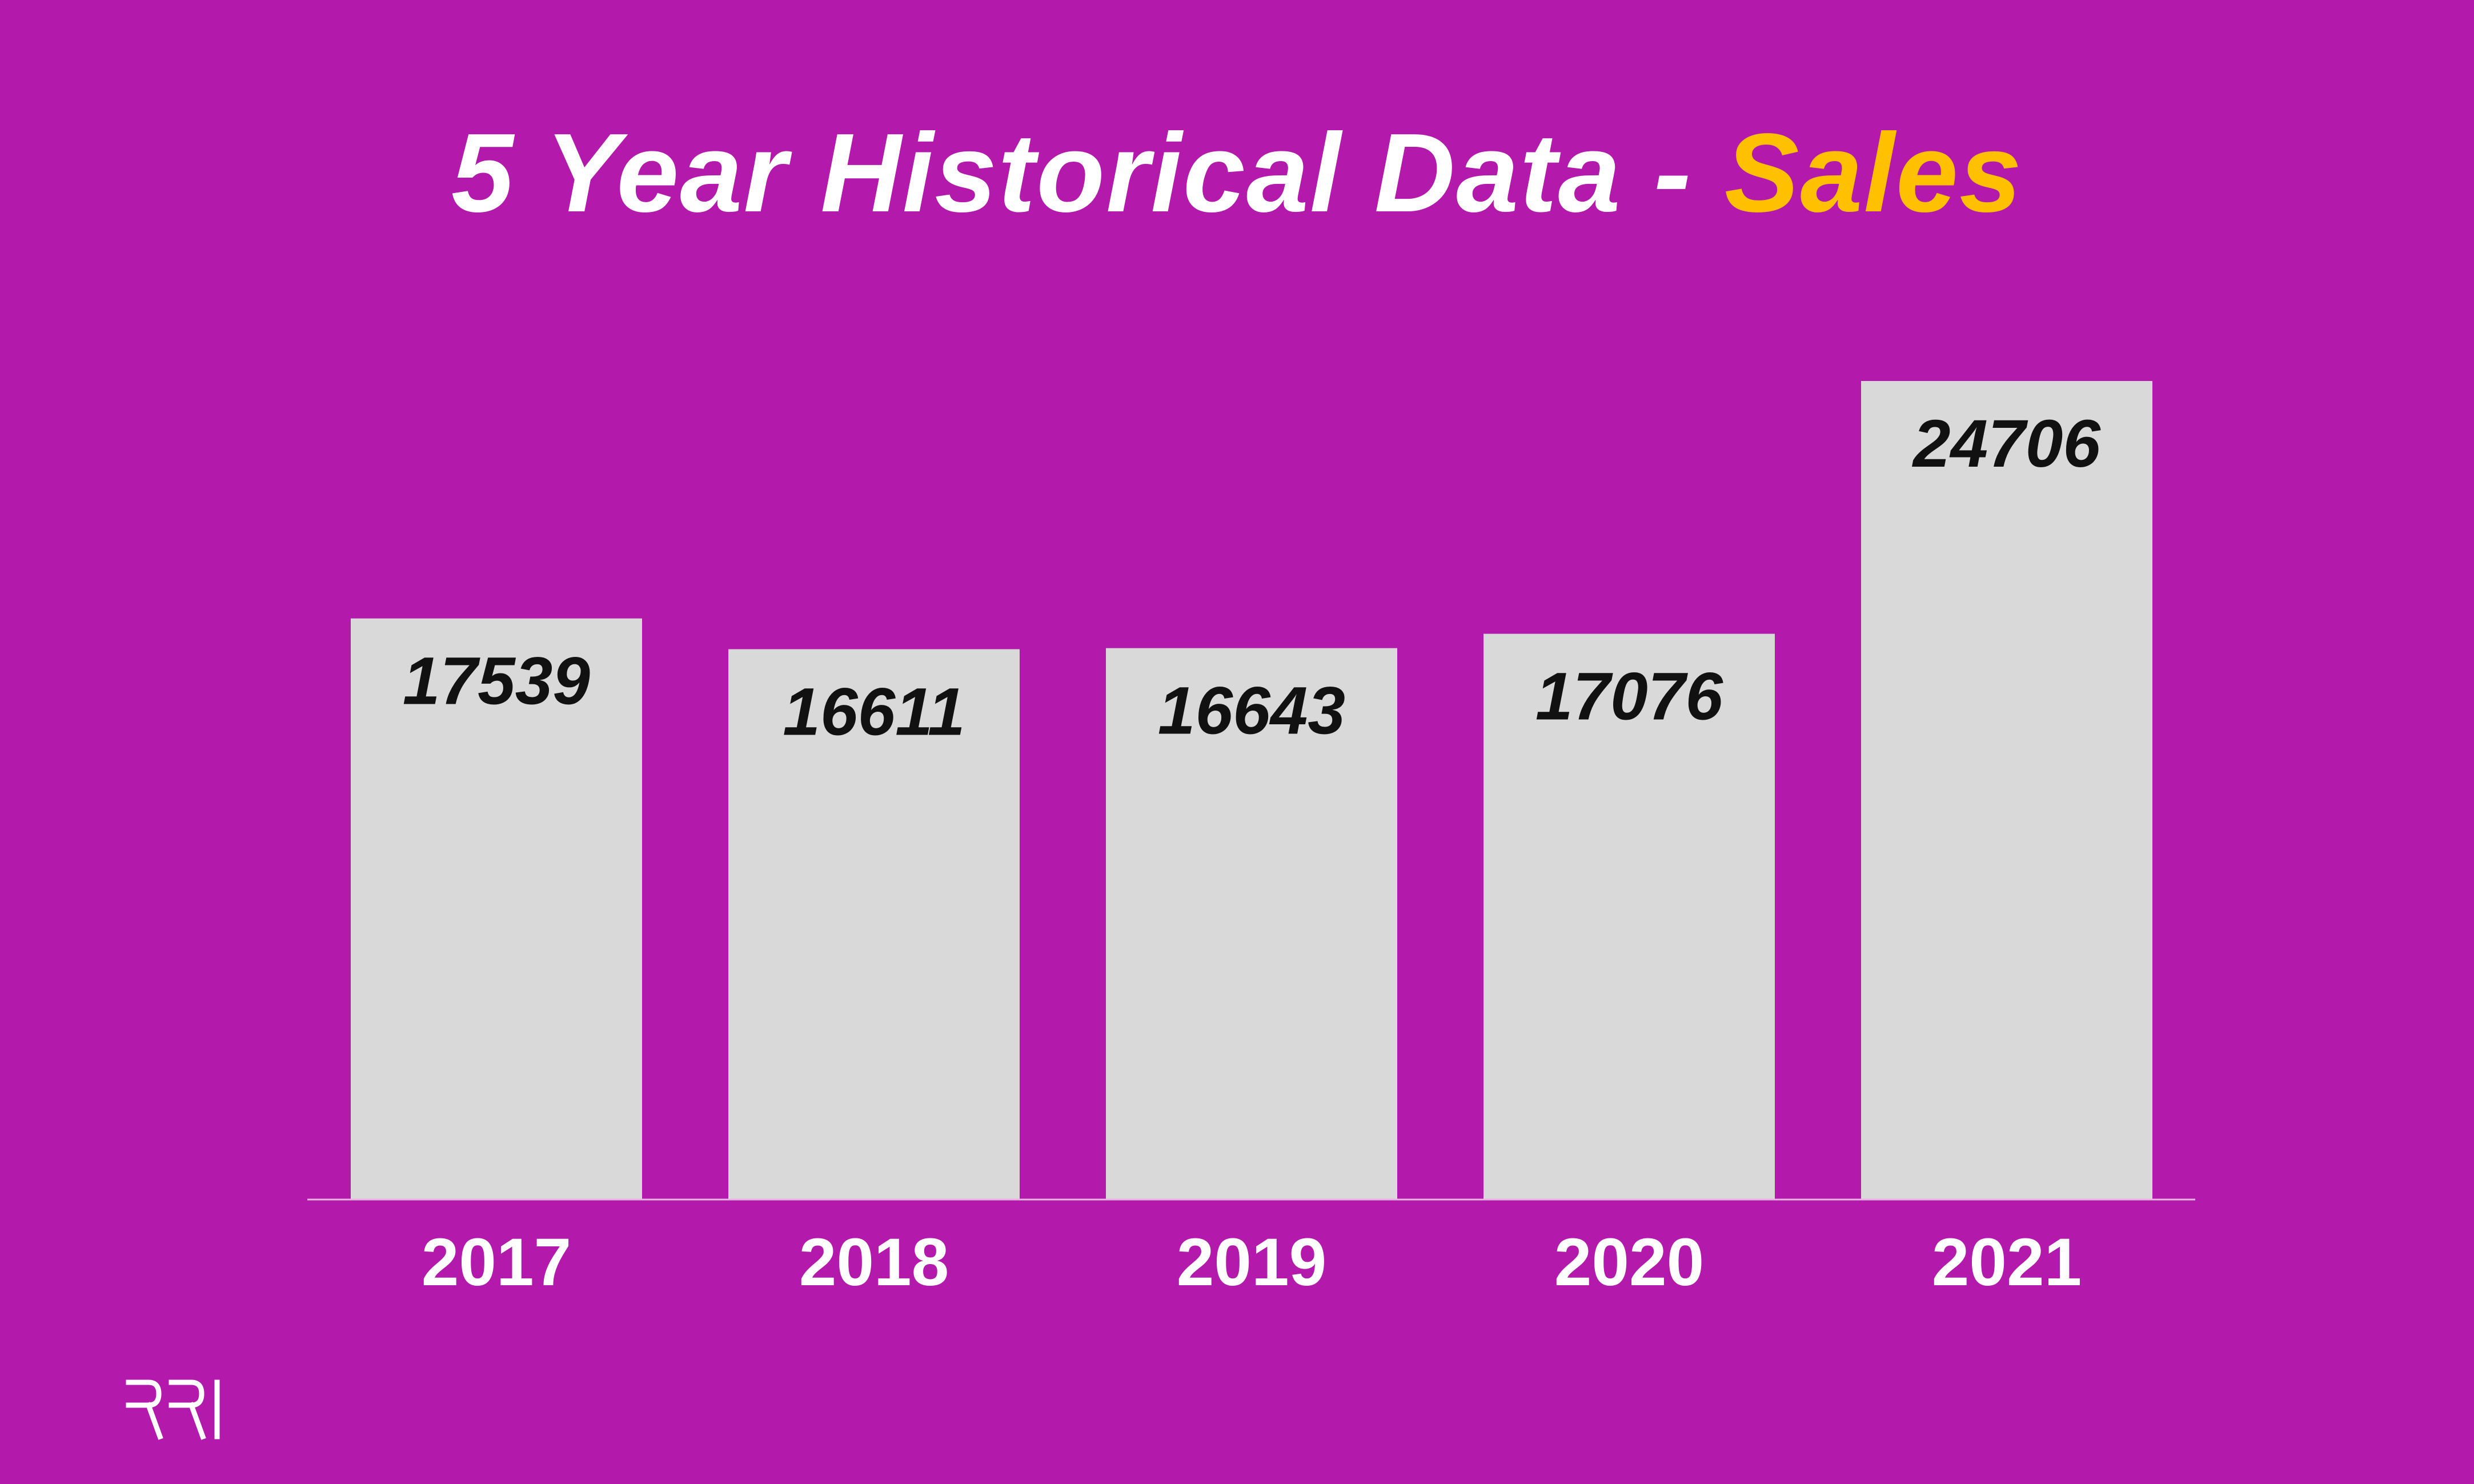 The height and width of the screenshot is (1484, 2474). I want to click on value-label-2020: 17076, so click(1629, 697).